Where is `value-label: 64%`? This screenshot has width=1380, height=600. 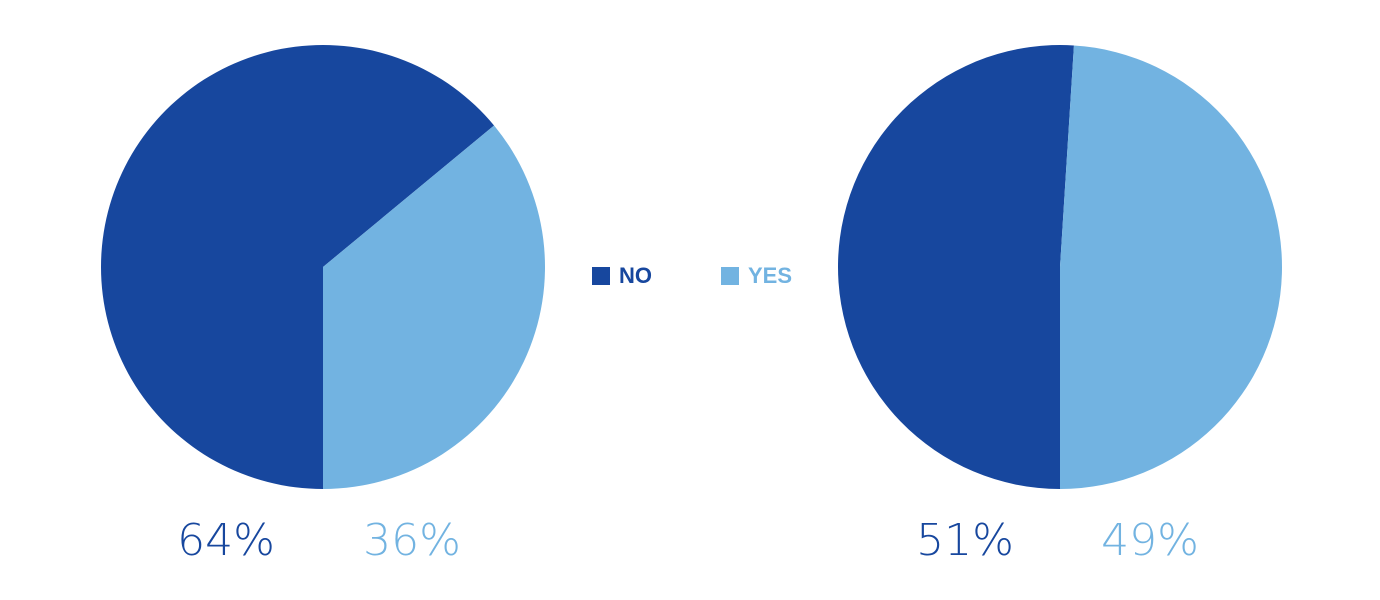
value-label: 64% is located at coordinates (226, 540).